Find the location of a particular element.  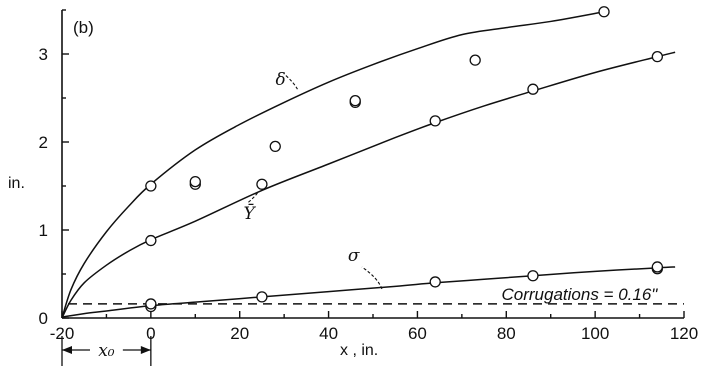

y-tick-label: 3 is located at coordinates (43, 54).